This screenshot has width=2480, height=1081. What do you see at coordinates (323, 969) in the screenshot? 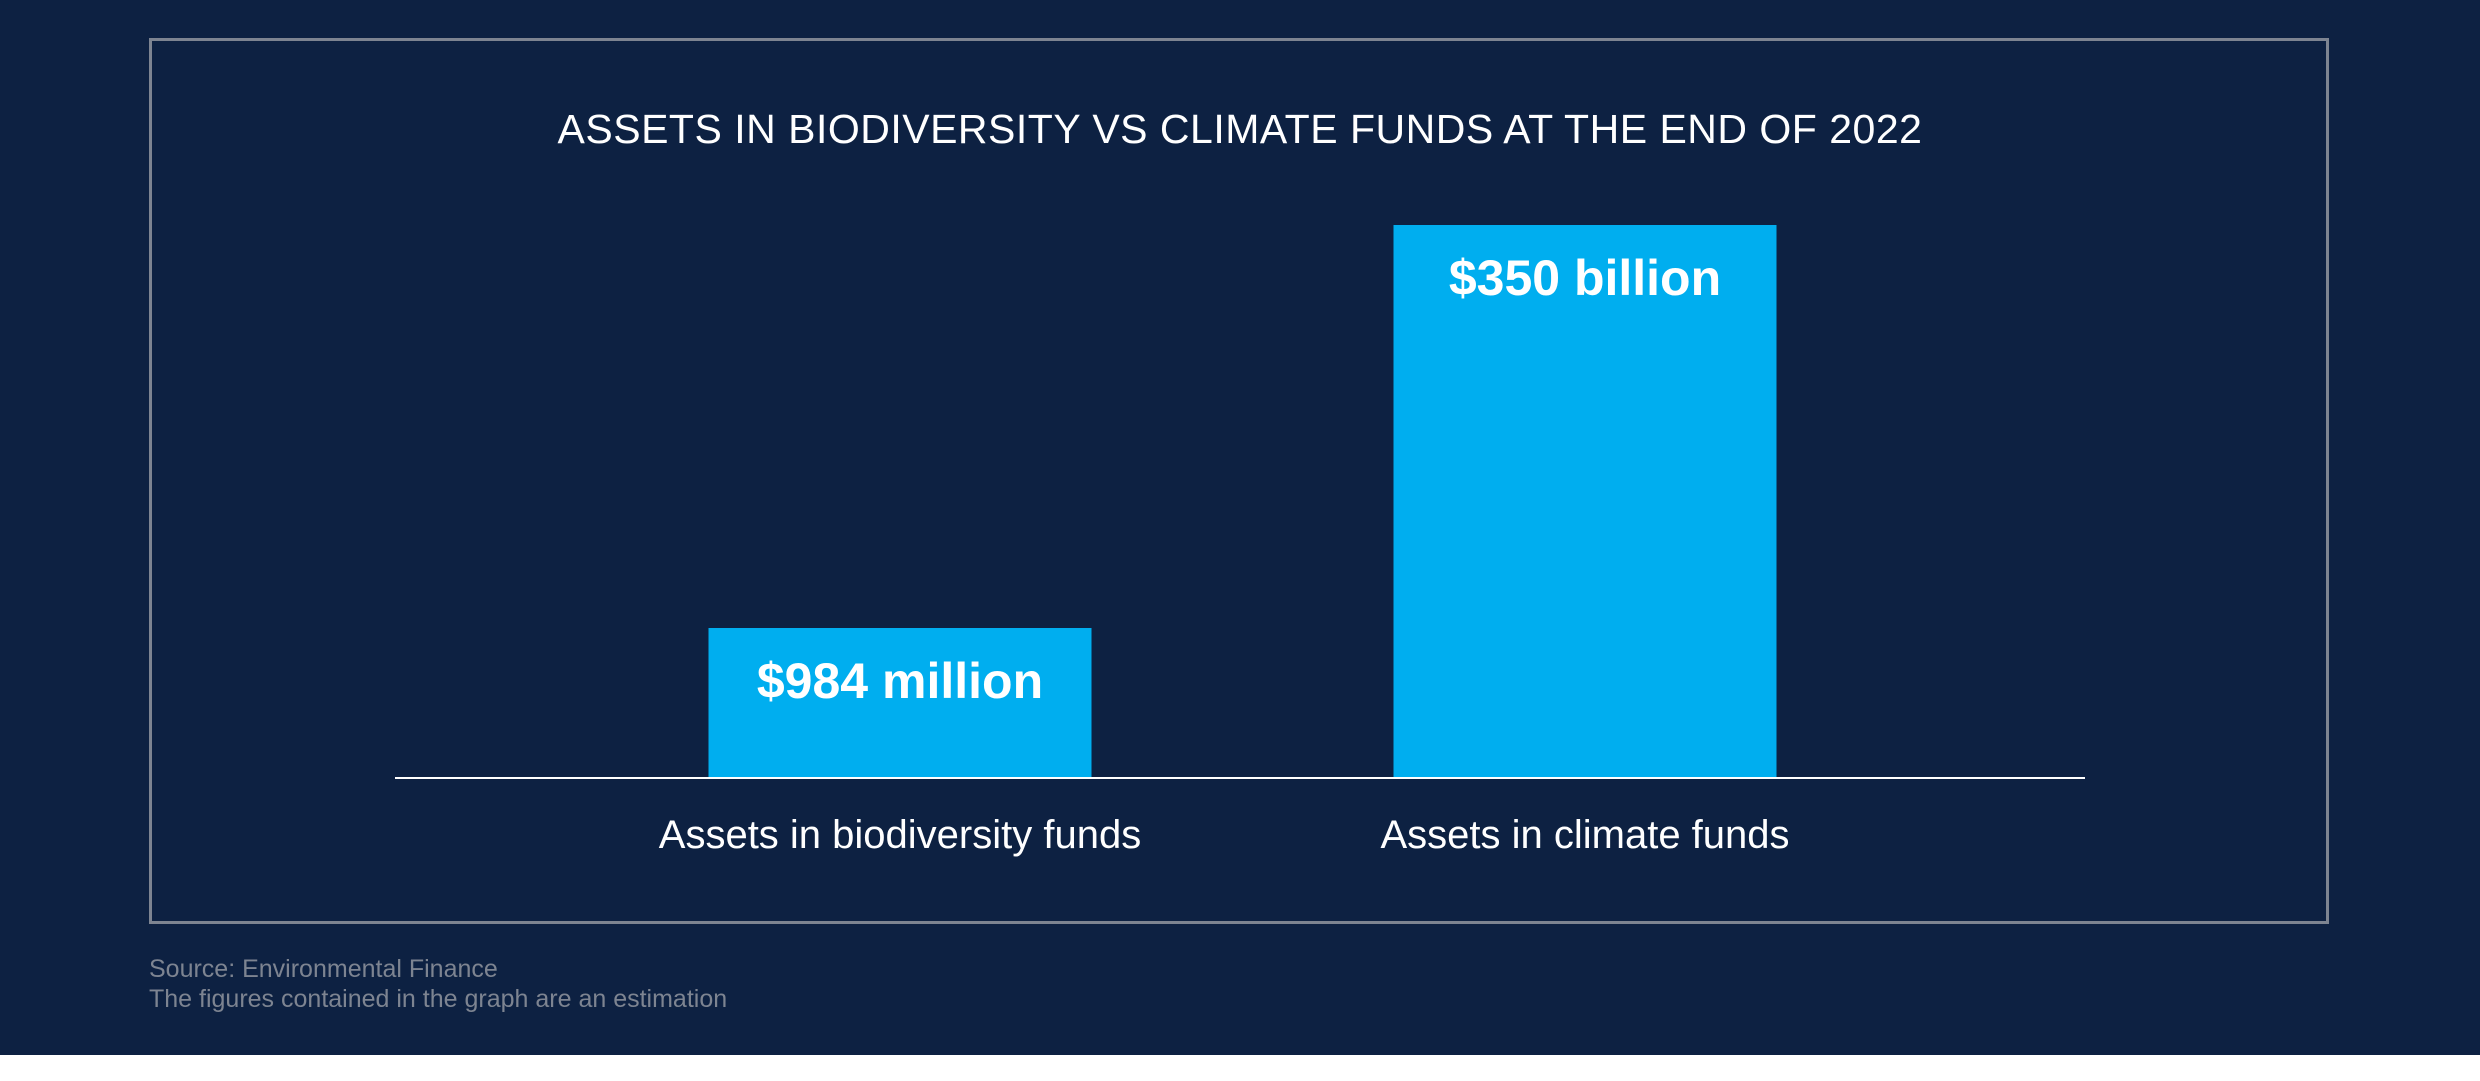
I see `source-note: Source: Environmental Finance` at bounding box center [323, 969].